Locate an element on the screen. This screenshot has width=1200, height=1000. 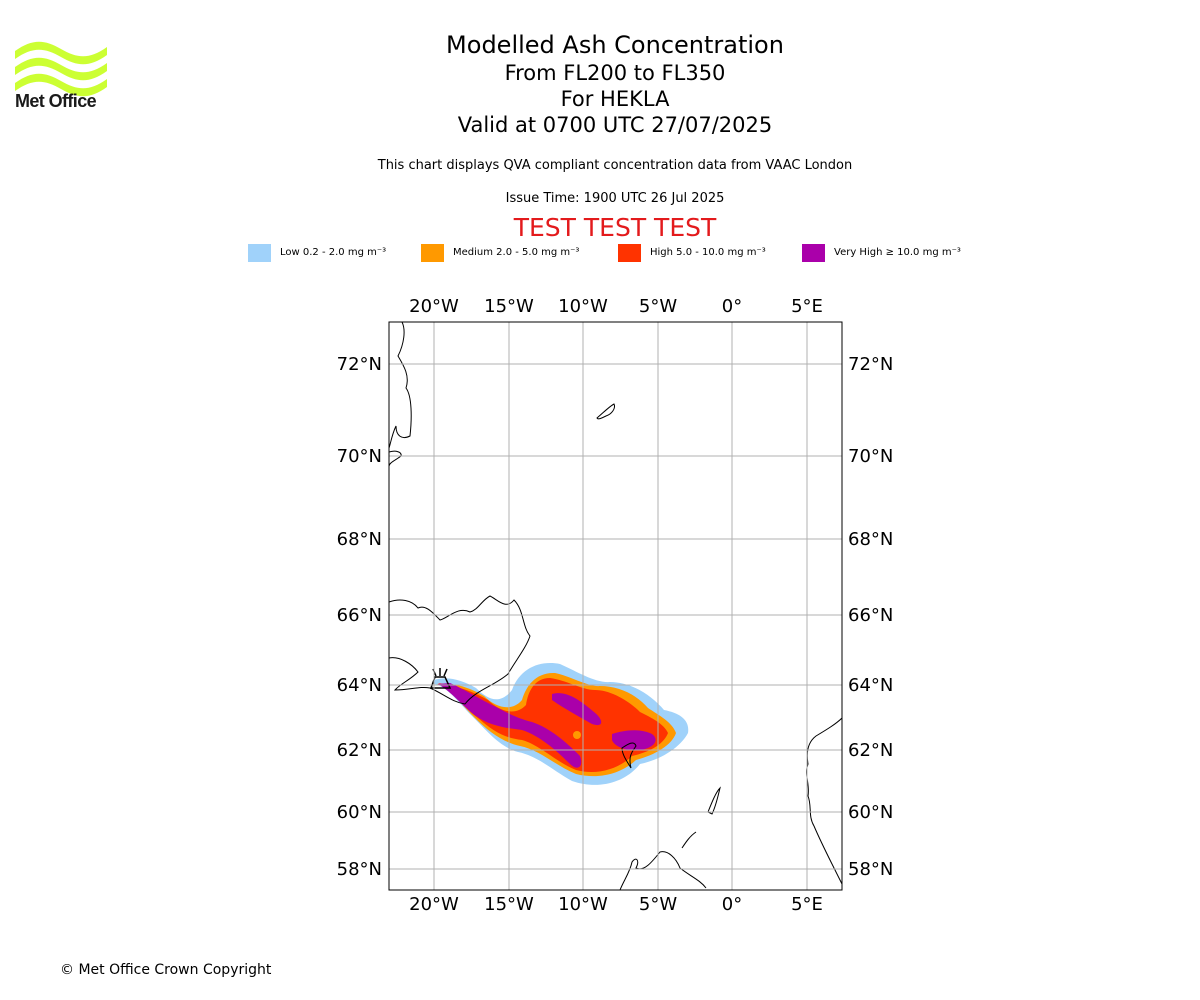
lat-tick-left: 58°N is located at coordinates (359, 869).